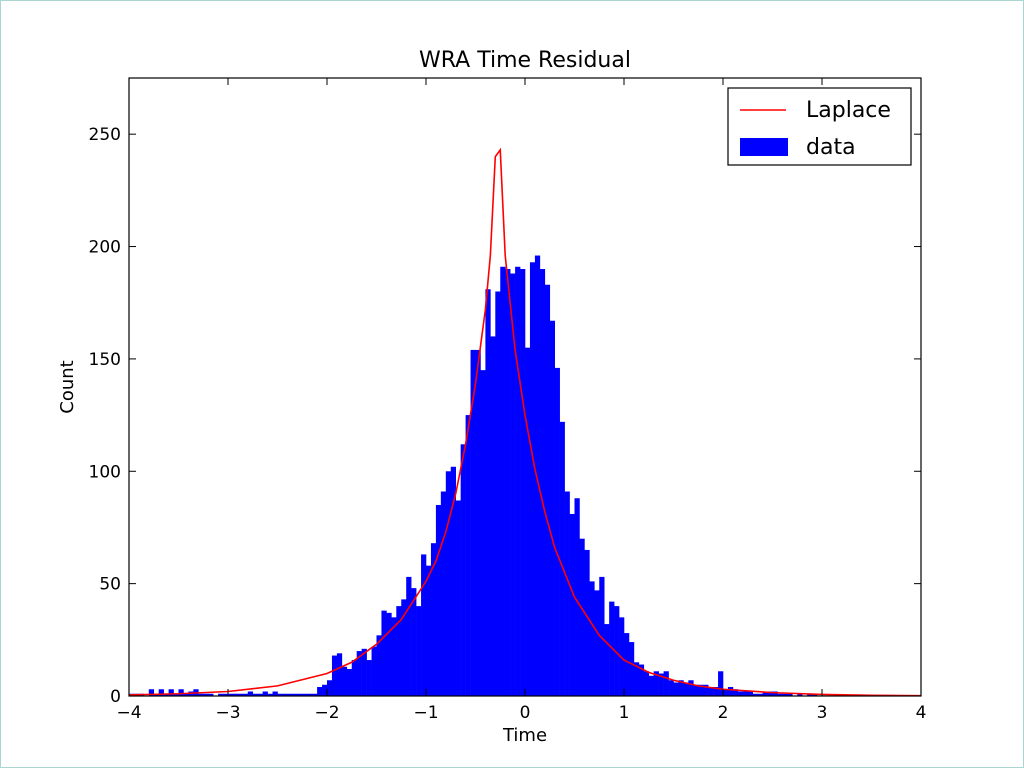 The height and width of the screenshot is (768, 1024). What do you see at coordinates (831, 147) in the screenshot?
I see `legend-data-label: data` at bounding box center [831, 147].